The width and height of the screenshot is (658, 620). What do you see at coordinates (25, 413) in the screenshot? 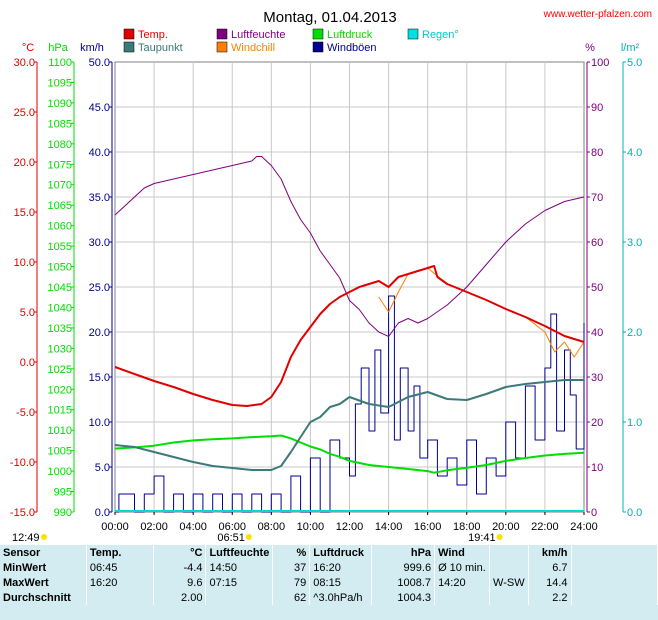
I see `temp-axis-tick-label: -5.0` at bounding box center [25, 413].